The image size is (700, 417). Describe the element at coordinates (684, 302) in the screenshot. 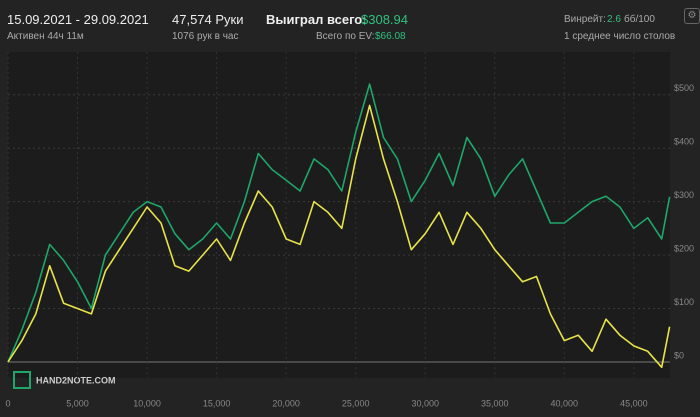

I see `y-tick-label: $100` at that location.